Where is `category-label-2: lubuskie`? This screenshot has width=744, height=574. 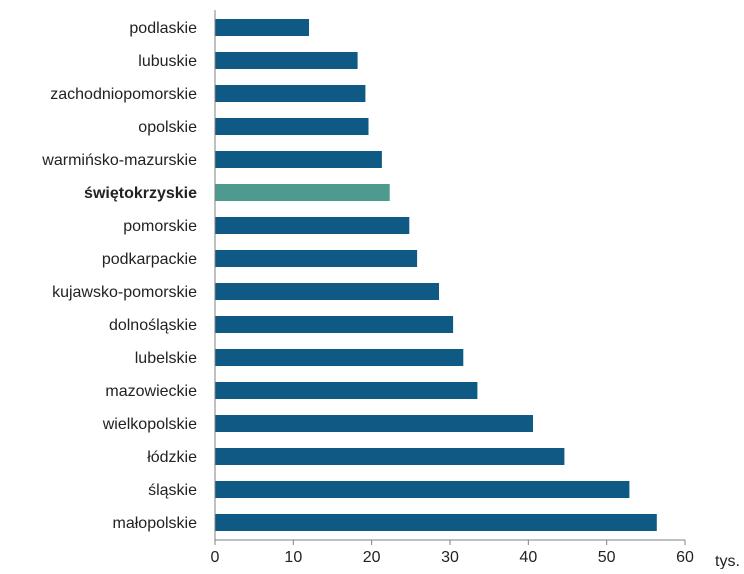 category-label-2: lubuskie is located at coordinates (167, 61).